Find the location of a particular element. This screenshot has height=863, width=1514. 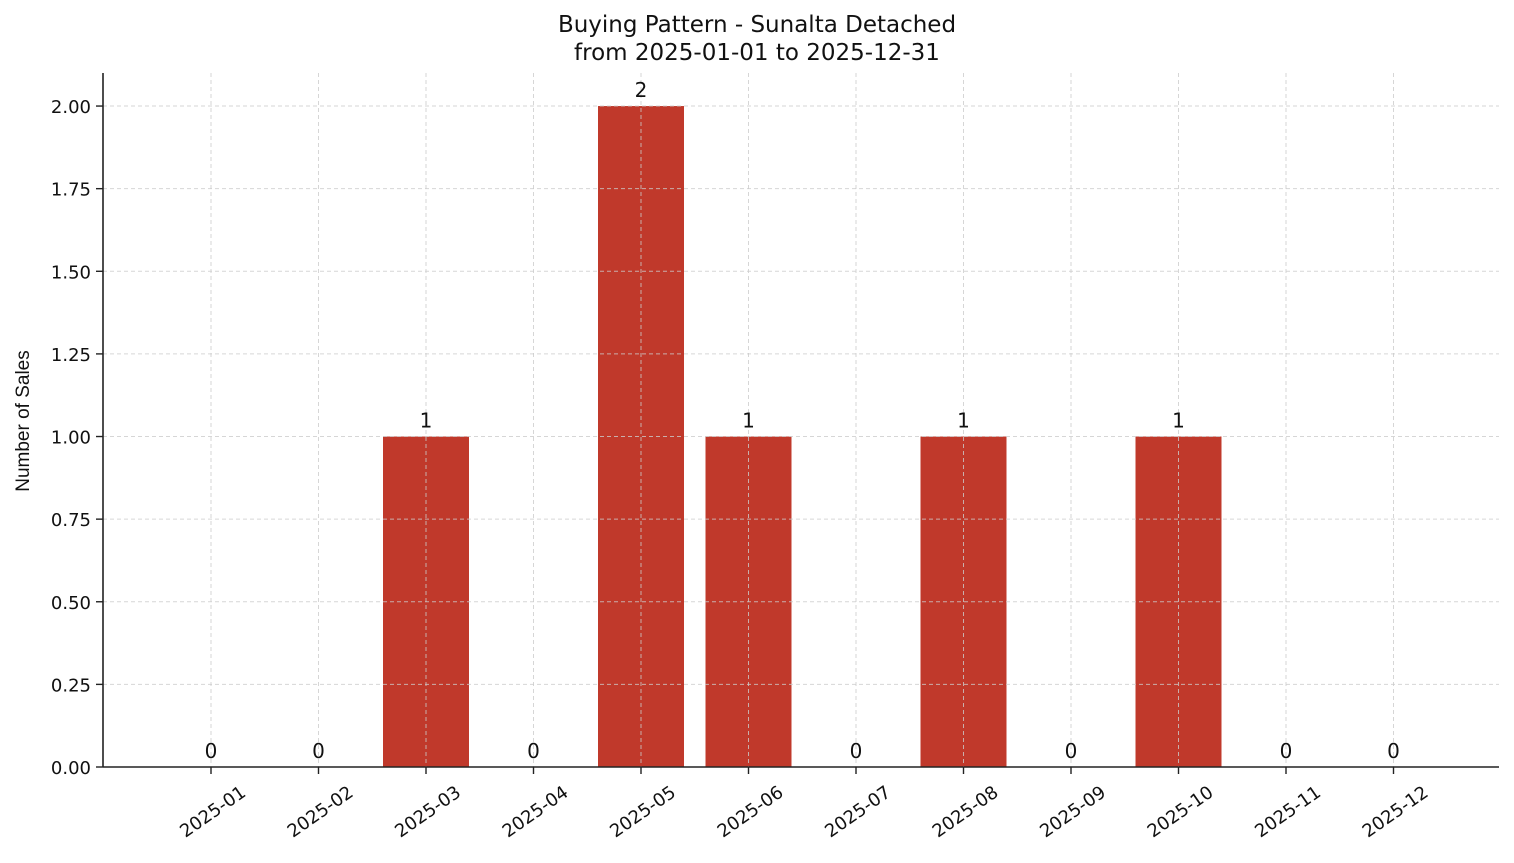

x-tick-label: 2025-09 is located at coordinates (1073, 812).